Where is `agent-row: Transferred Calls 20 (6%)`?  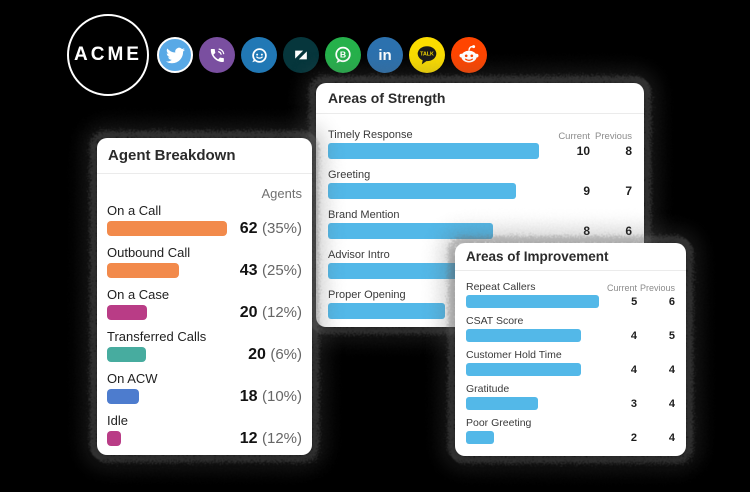 agent-row: Transferred Calls 20 (6%) is located at coordinates (204, 346).